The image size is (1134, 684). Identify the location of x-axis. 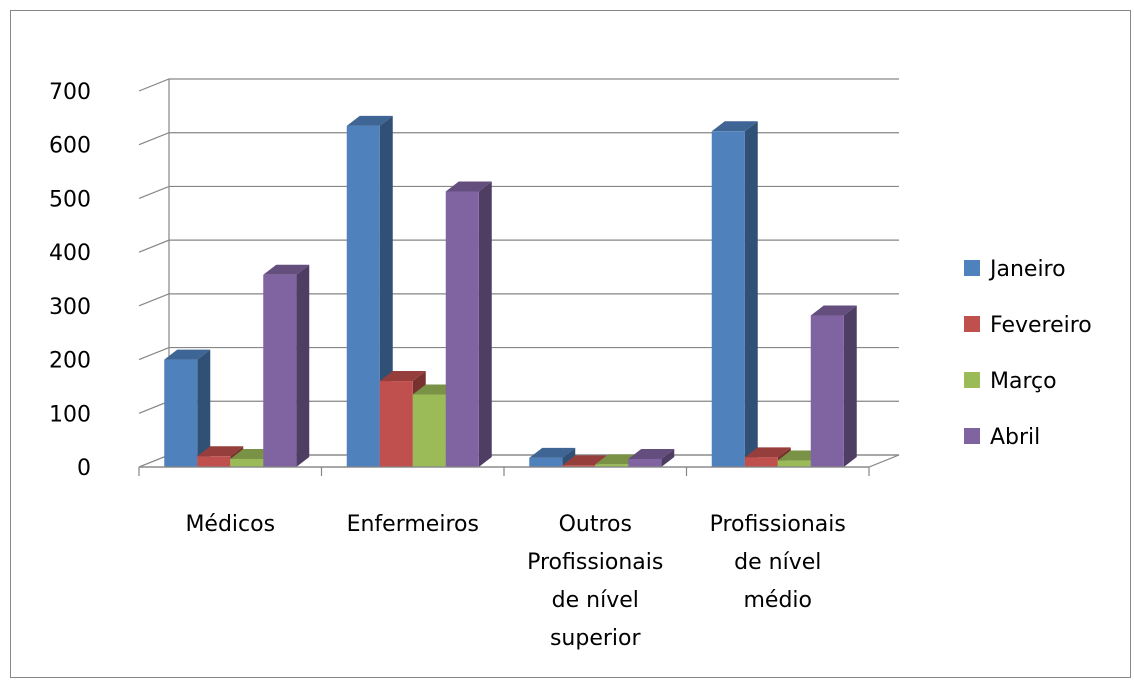
(504, 471).